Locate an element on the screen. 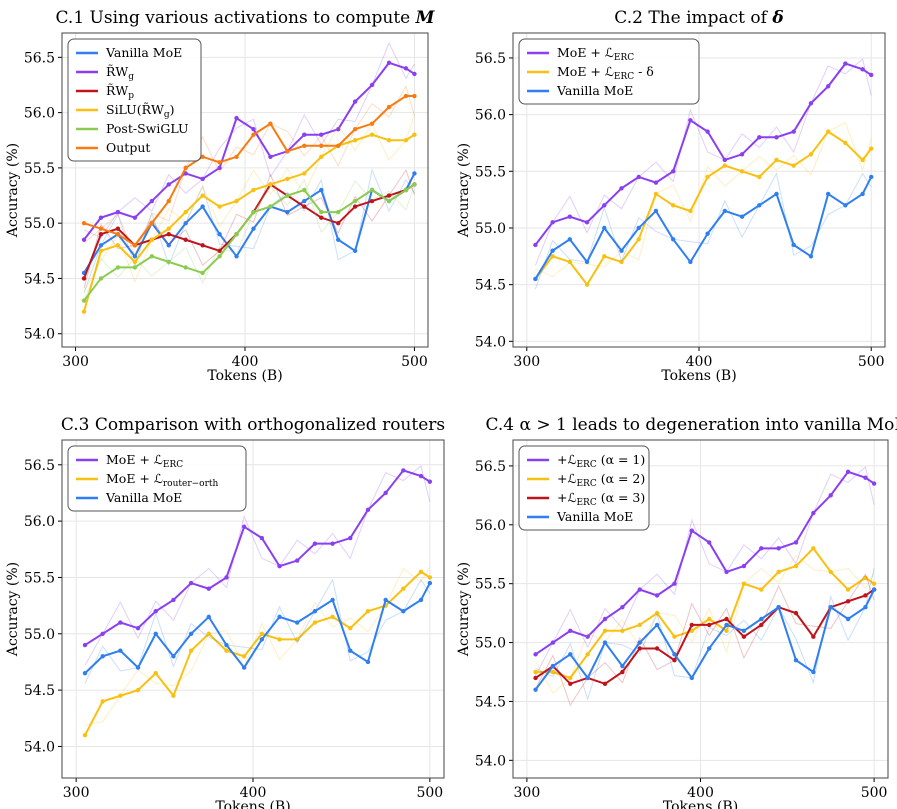  x-tick-label: 400 is located at coordinates (699, 362).